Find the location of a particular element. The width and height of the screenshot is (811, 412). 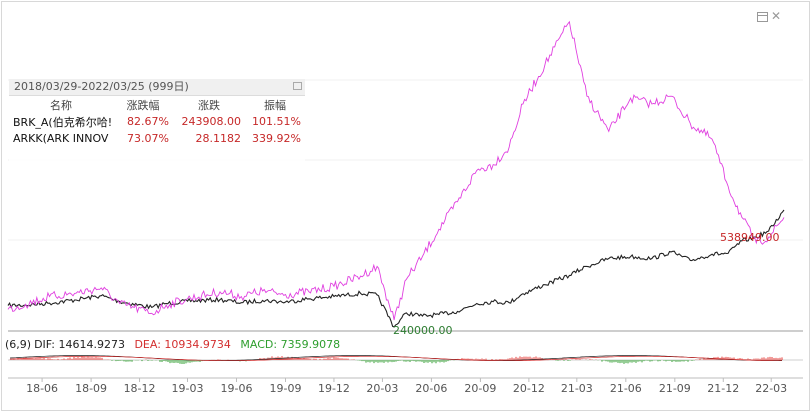

x-tick-label: 21-12 is located at coordinates (723, 388).